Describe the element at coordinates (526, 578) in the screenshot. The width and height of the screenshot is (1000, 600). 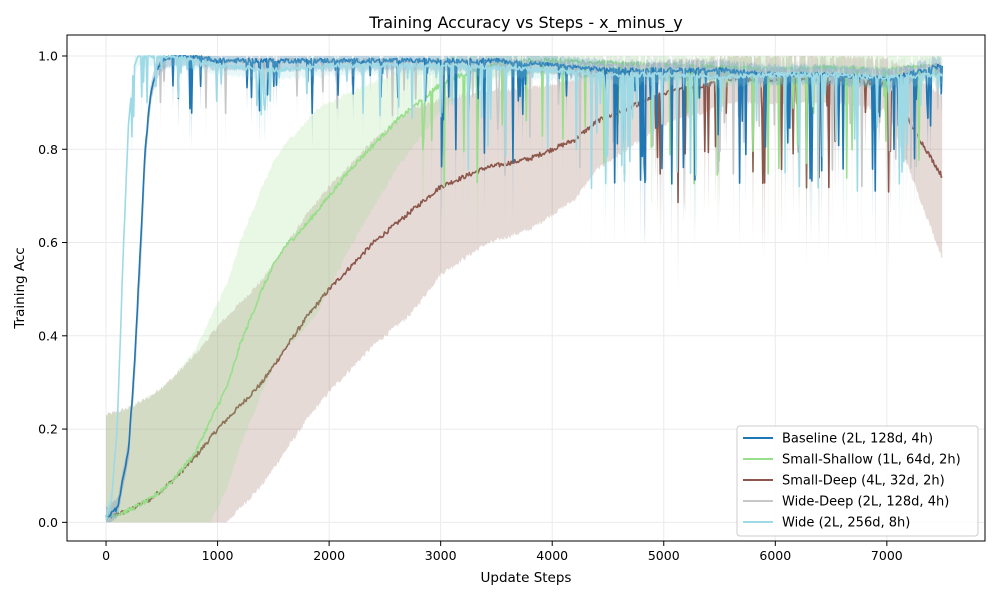
I see `x-axis-label: Update Steps` at that location.